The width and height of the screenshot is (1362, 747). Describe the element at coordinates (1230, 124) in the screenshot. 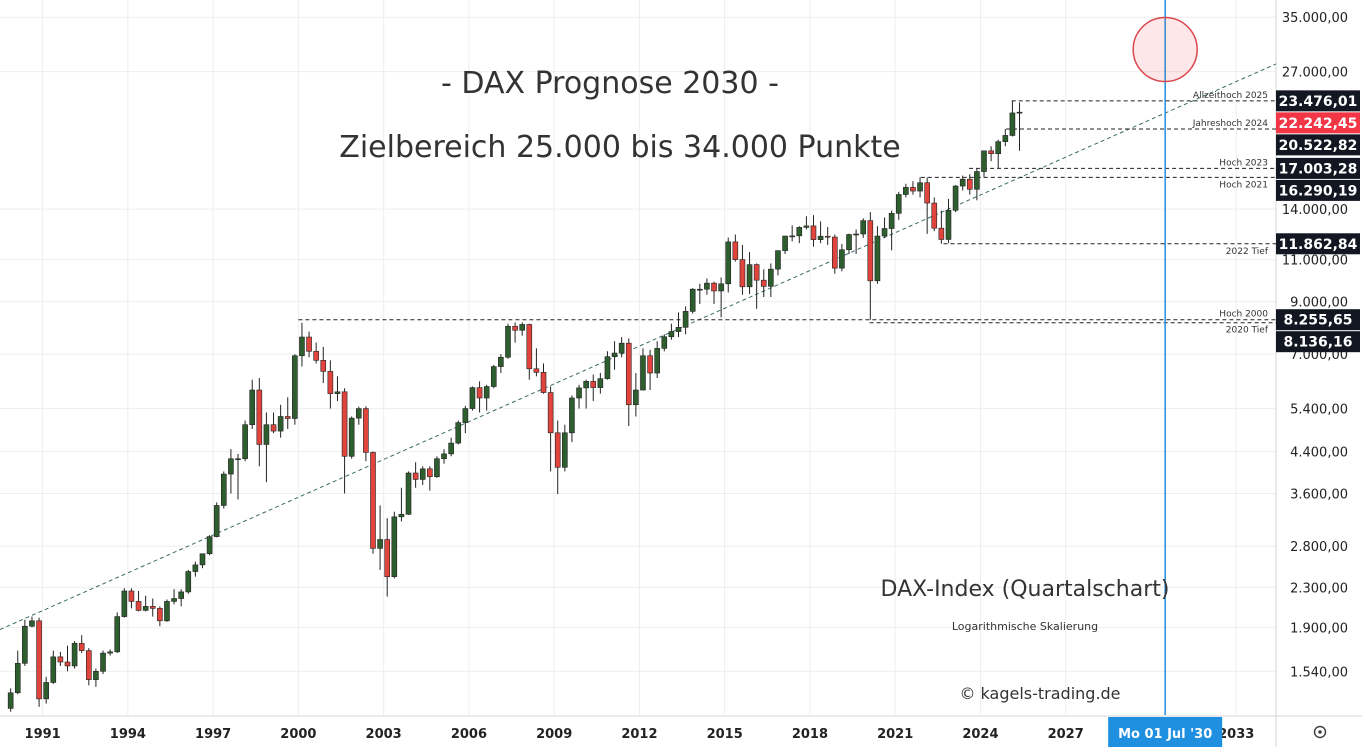

I see `level-name: Jahreshoch 2024` at that location.